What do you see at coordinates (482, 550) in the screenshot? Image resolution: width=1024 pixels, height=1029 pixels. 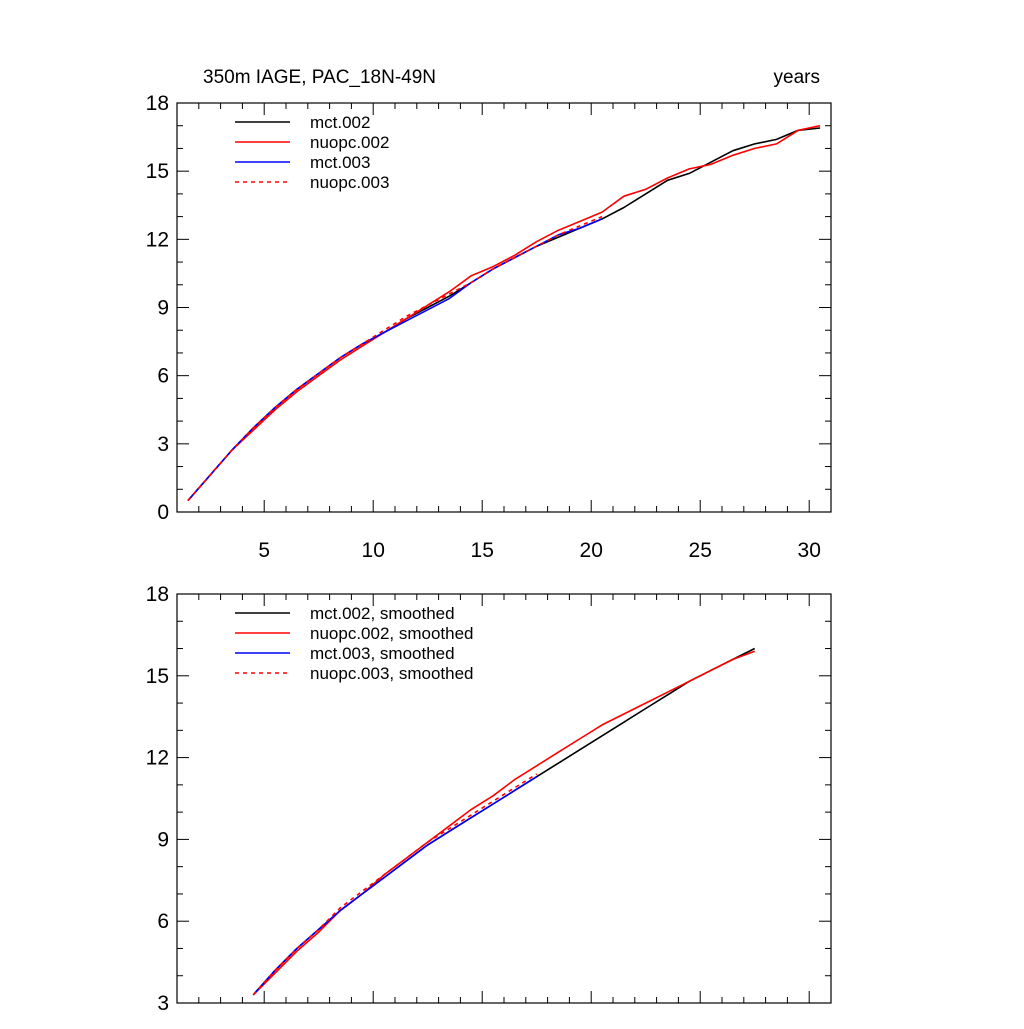 I see `x-tick-label: 15` at bounding box center [482, 550].